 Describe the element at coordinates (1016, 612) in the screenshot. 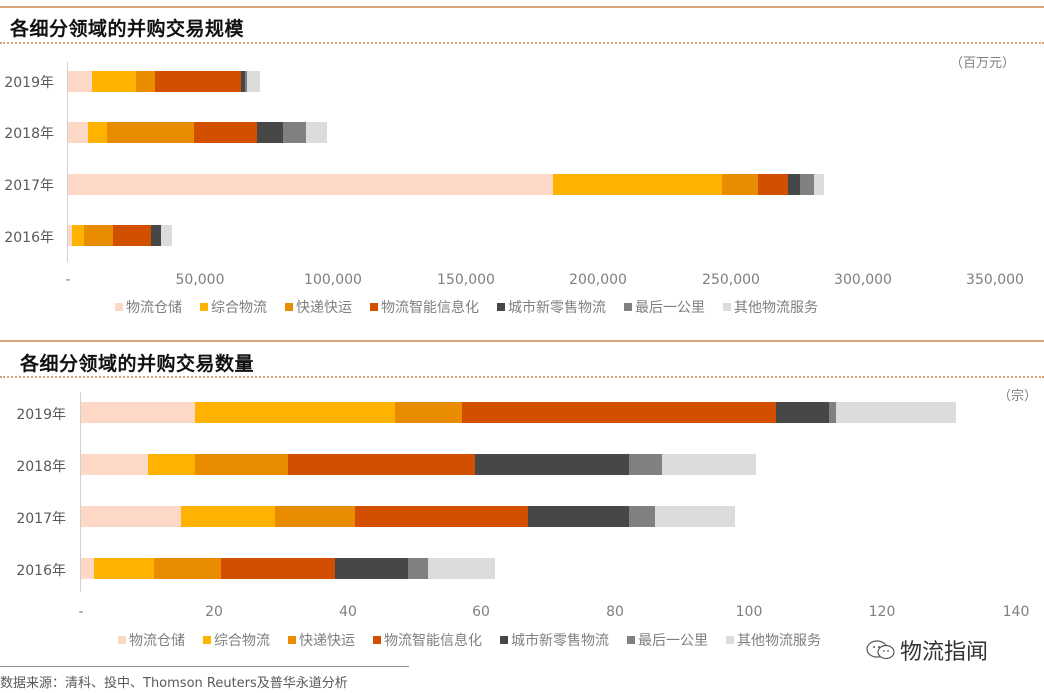

I see `x-tick: 140` at that location.